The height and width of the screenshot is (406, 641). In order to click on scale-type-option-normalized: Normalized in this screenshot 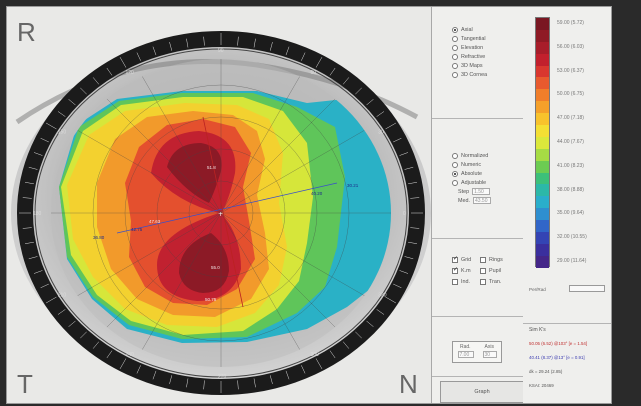, I will do `click(478, 155)`.